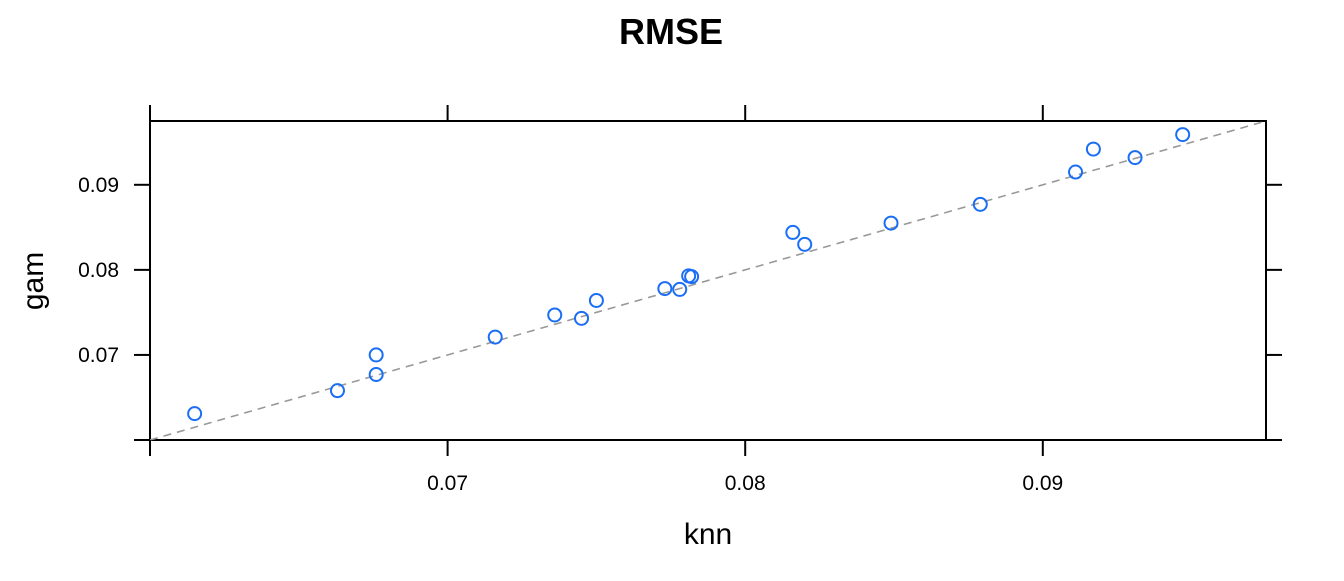 The image size is (1344, 581). What do you see at coordinates (708, 534) in the screenshot?
I see `x-axis-label: knn` at bounding box center [708, 534].